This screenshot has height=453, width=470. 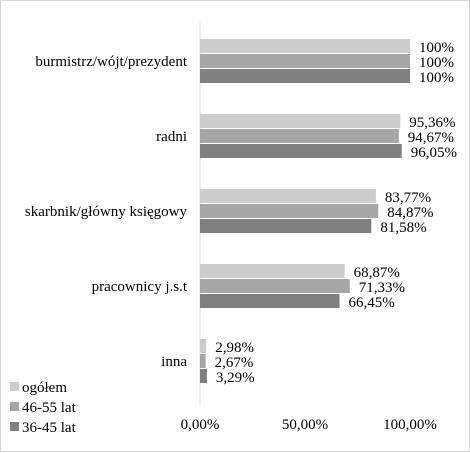 What do you see at coordinates (49, 428) in the screenshot?
I see `legend-entry: 36-45 lat` at bounding box center [49, 428].